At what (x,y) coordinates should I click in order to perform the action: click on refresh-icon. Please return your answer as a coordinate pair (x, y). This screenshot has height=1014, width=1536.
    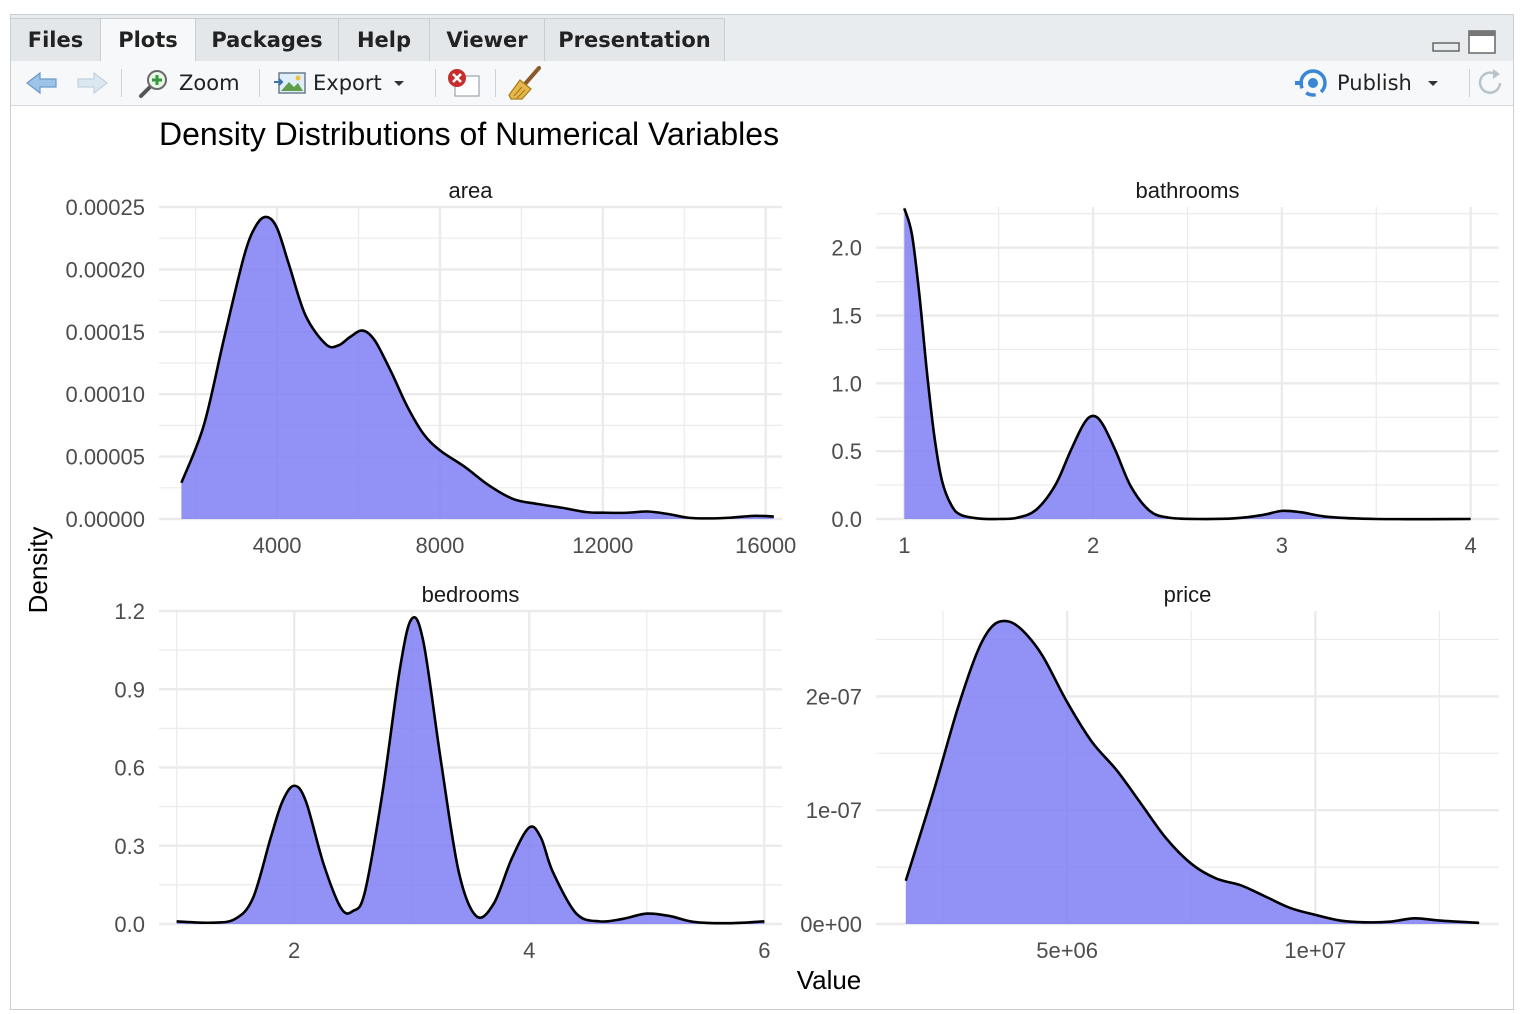
    Looking at the image, I should click on (1490, 81).